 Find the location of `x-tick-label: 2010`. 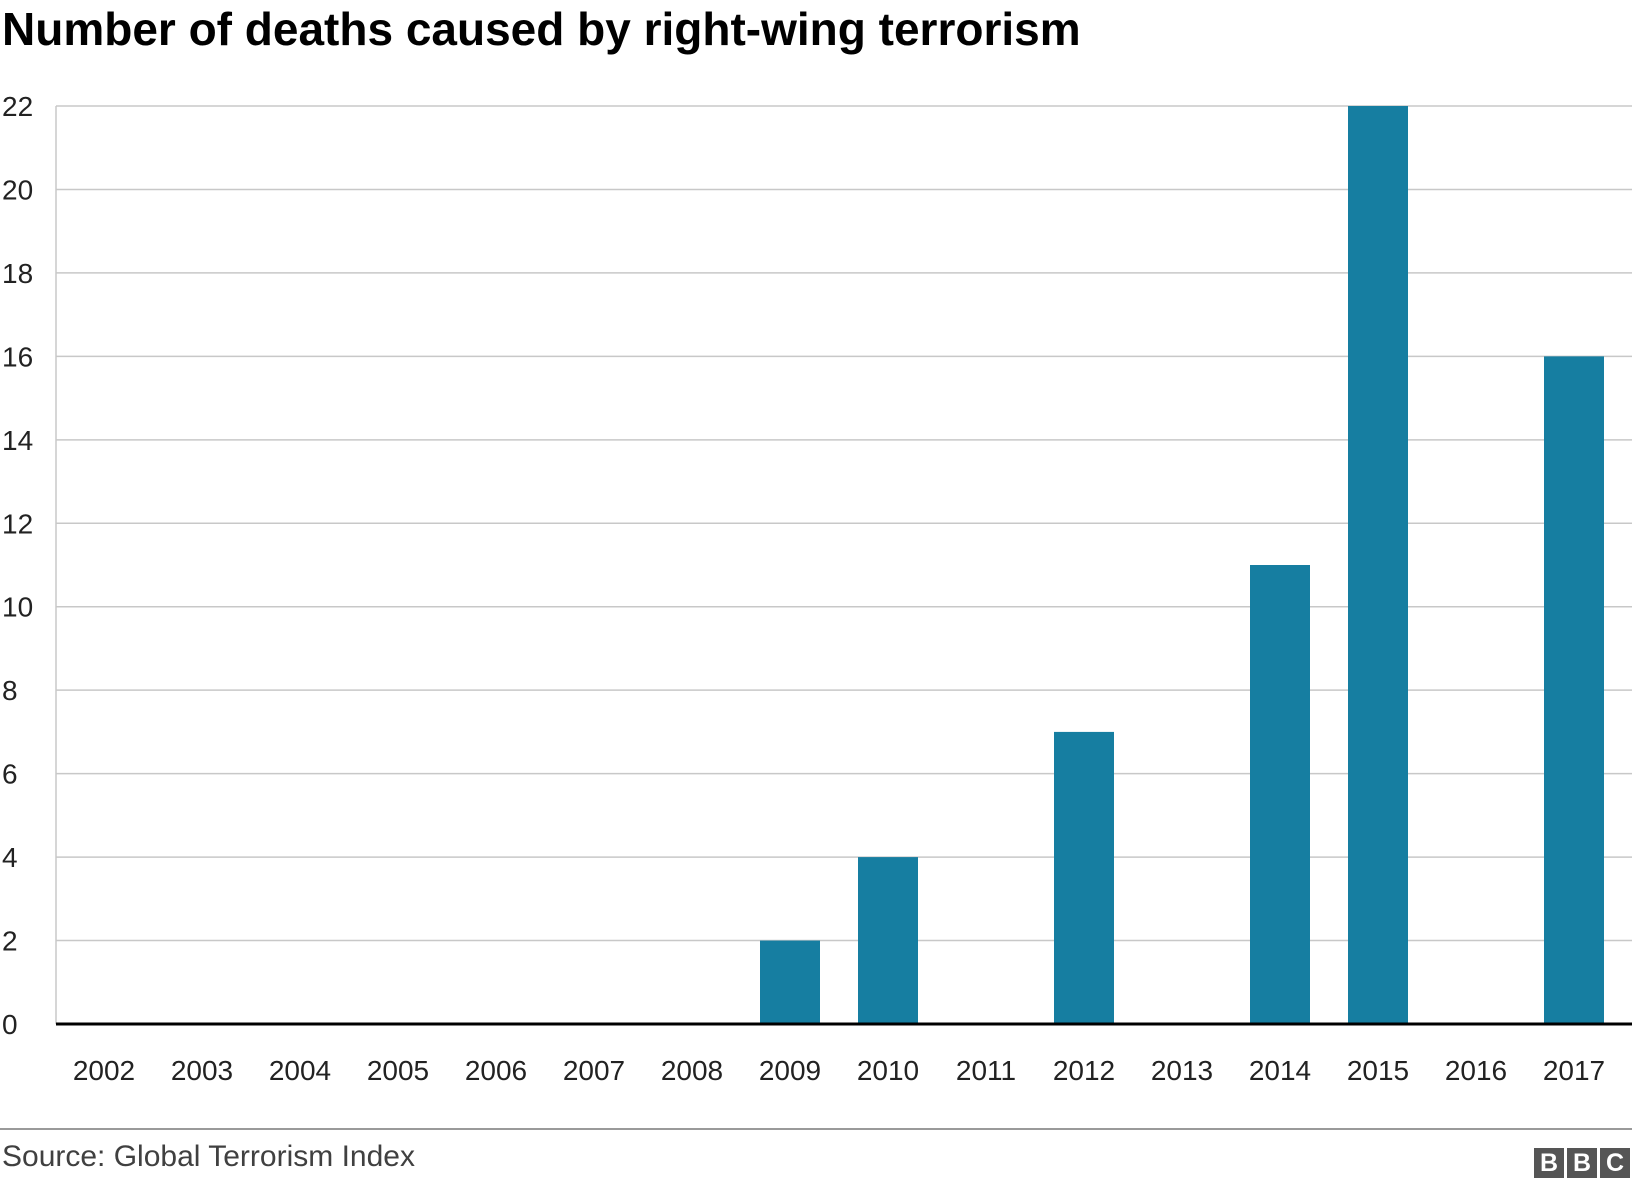

x-tick-label: 2010 is located at coordinates (888, 1070).